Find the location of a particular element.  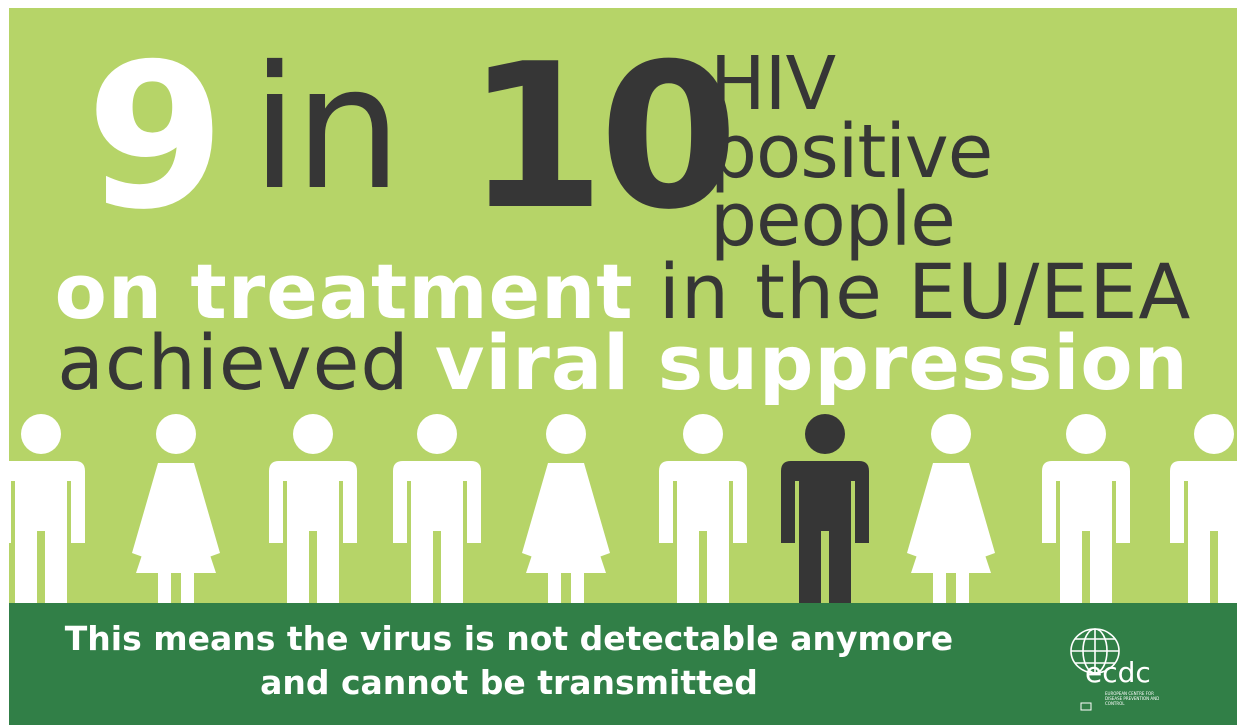

globe-icon is located at coordinates (1095, 669).